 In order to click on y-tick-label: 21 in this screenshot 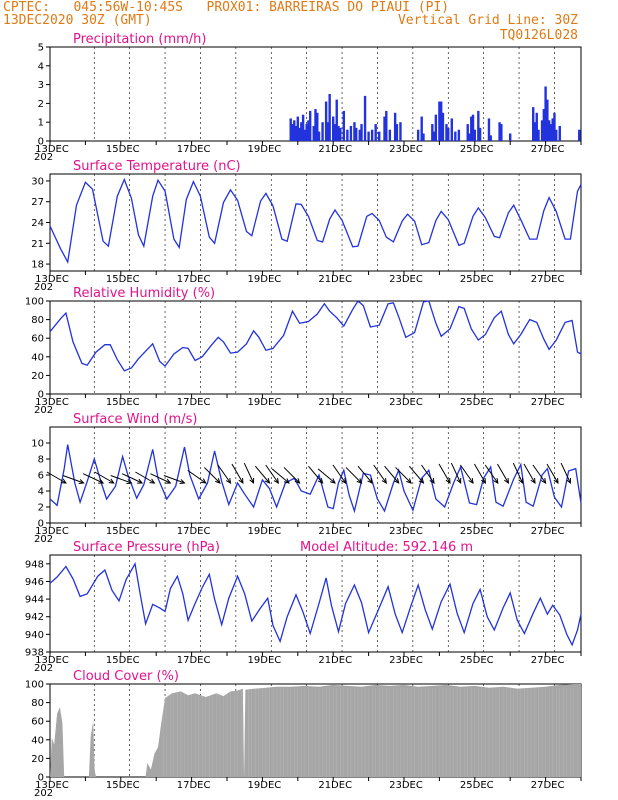, I will do `click(37, 244)`.